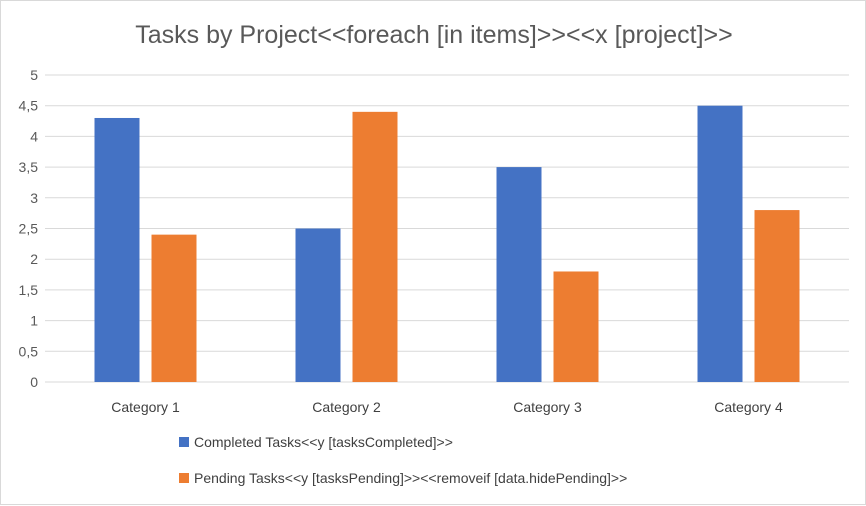  Describe the element at coordinates (34, 321) in the screenshot. I see `y-tick-label: 1` at that location.